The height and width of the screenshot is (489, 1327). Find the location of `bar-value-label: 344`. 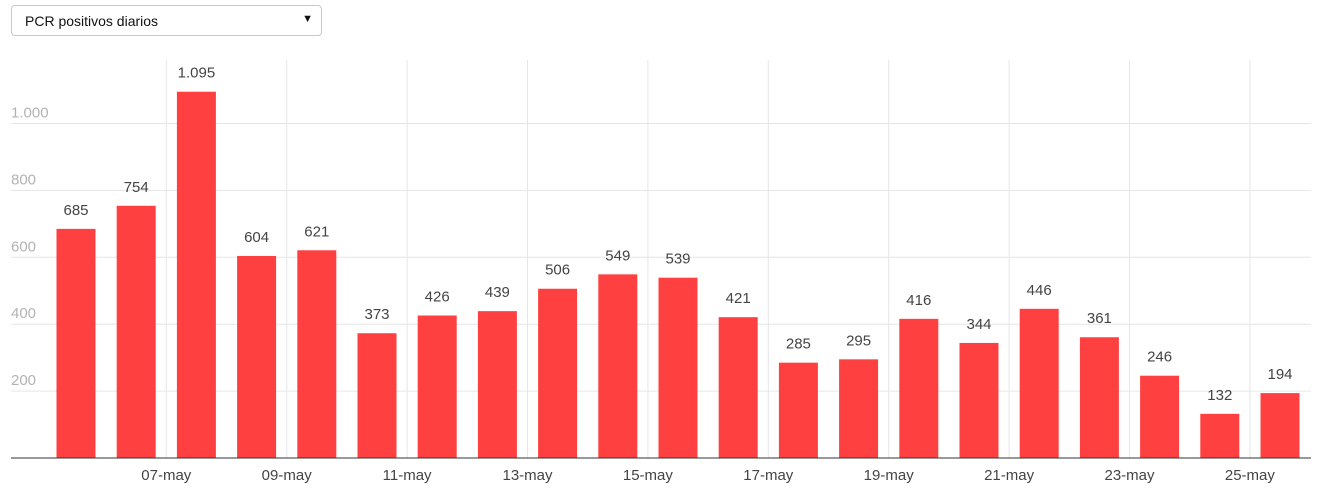

bar-value-label: 344 is located at coordinates (978, 324).